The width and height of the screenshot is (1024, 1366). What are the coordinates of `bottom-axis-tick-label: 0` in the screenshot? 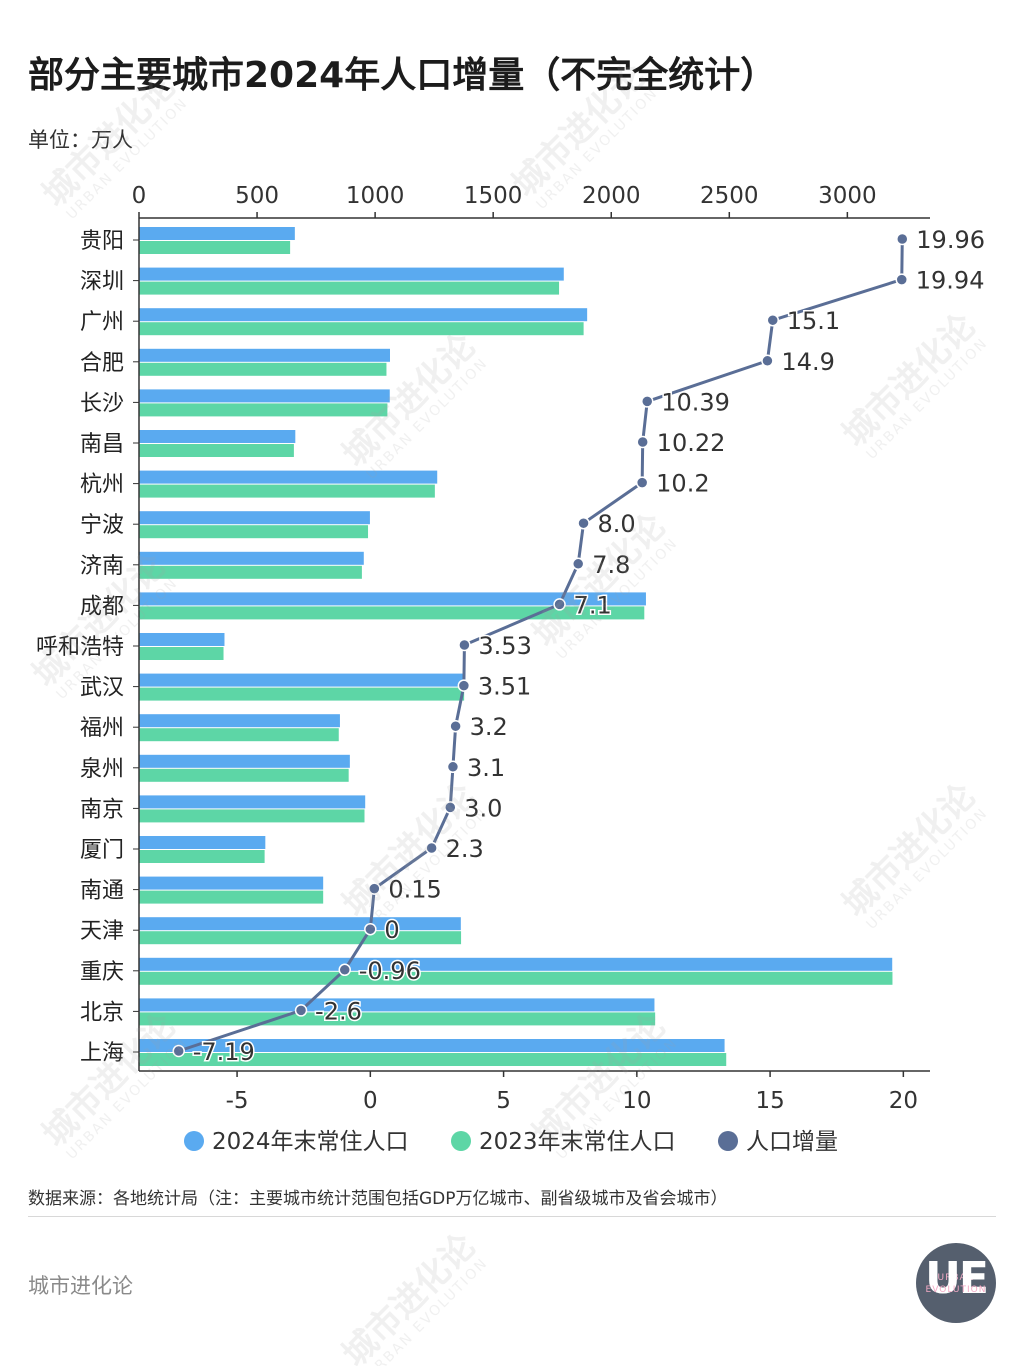 It's located at (370, 1101).